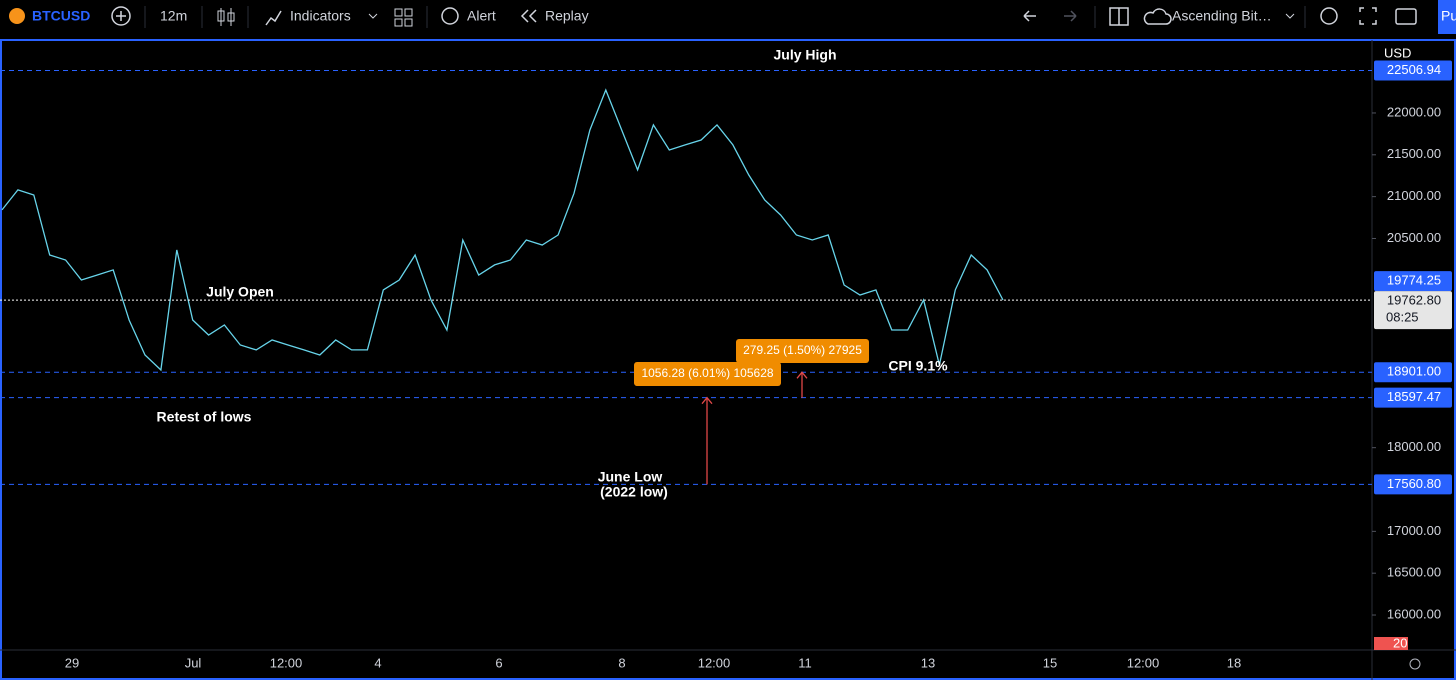 The height and width of the screenshot is (680, 1456). Describe the element at coordinates (498, 662) in the screenshot. I see `x-tick-label: 6` at that location.